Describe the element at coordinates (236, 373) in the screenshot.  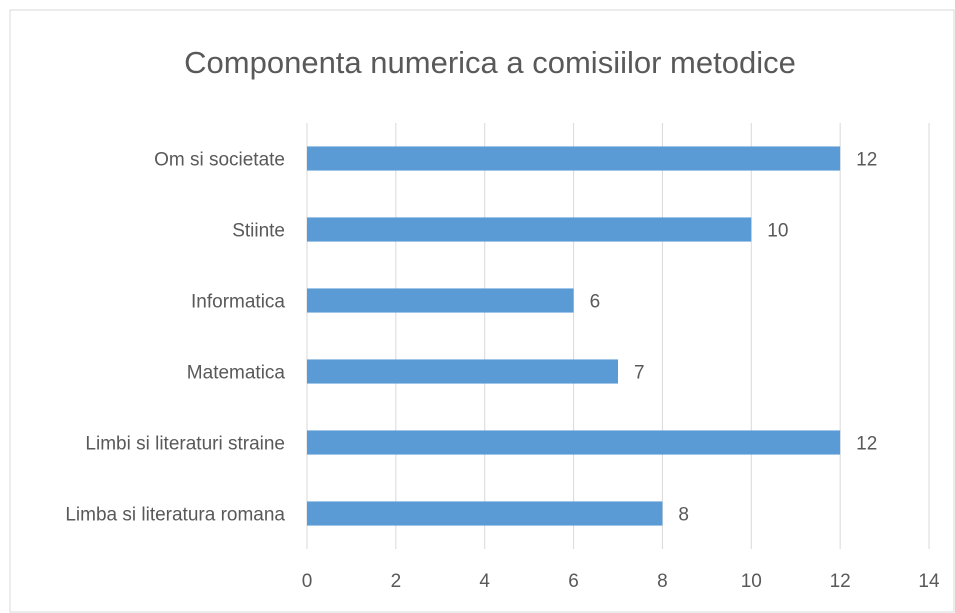
I see `y-tick-label: Matematica` at that location.